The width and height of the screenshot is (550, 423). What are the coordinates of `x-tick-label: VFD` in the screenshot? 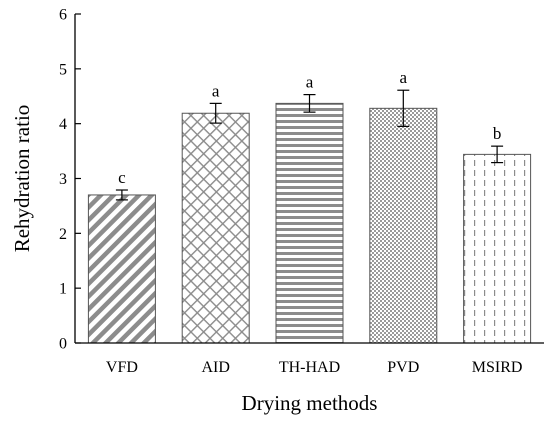 It's located at (122, 367).